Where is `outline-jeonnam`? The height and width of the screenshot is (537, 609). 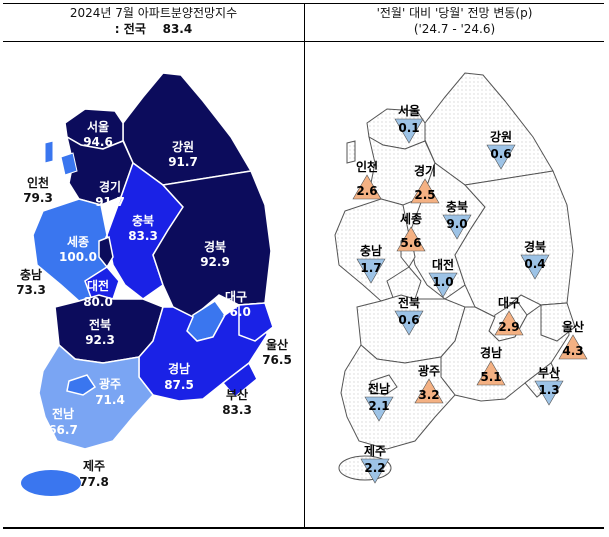
outline-jeonnam is located at coordinates (398, 397).